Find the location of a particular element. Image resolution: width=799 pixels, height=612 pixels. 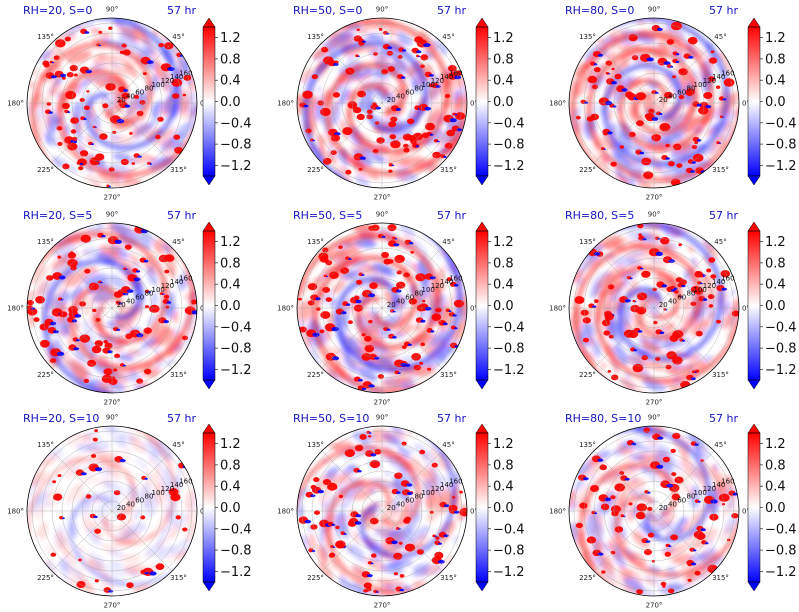

colorbar-5: 1.2 0.8 0.4 0.0 −0.4 −0.8 −1.2 is located at coordinates (500, 305).